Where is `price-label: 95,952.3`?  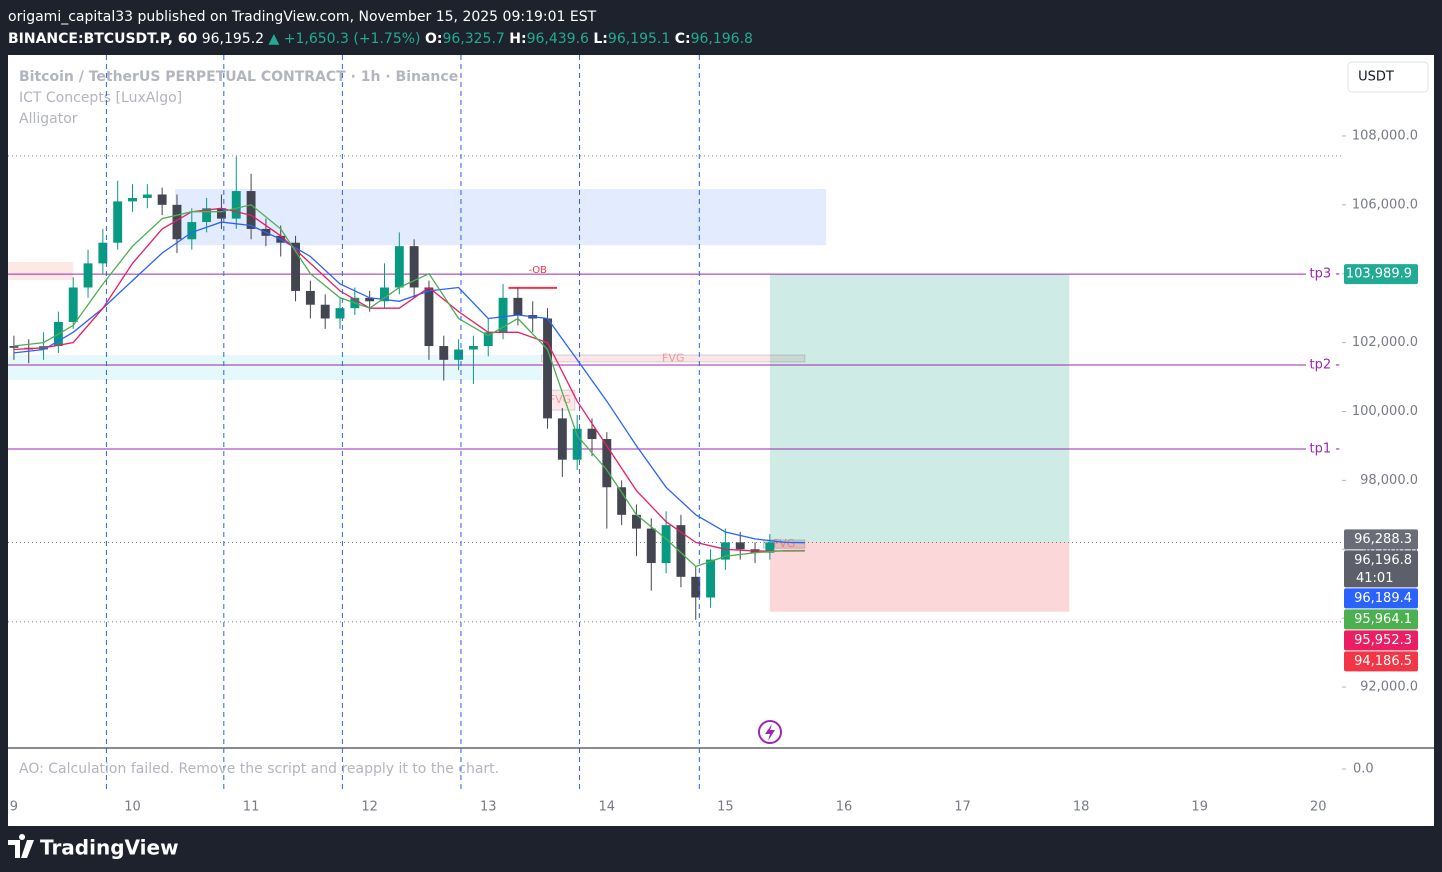
price-label: 95,952.3 is located at coordinates (1383, 640).